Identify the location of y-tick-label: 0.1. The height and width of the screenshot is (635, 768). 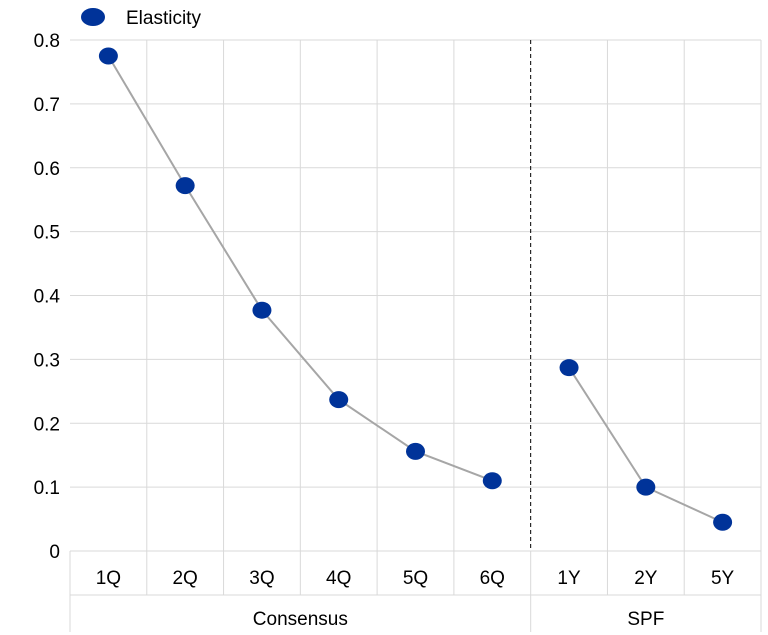
(47, 488).